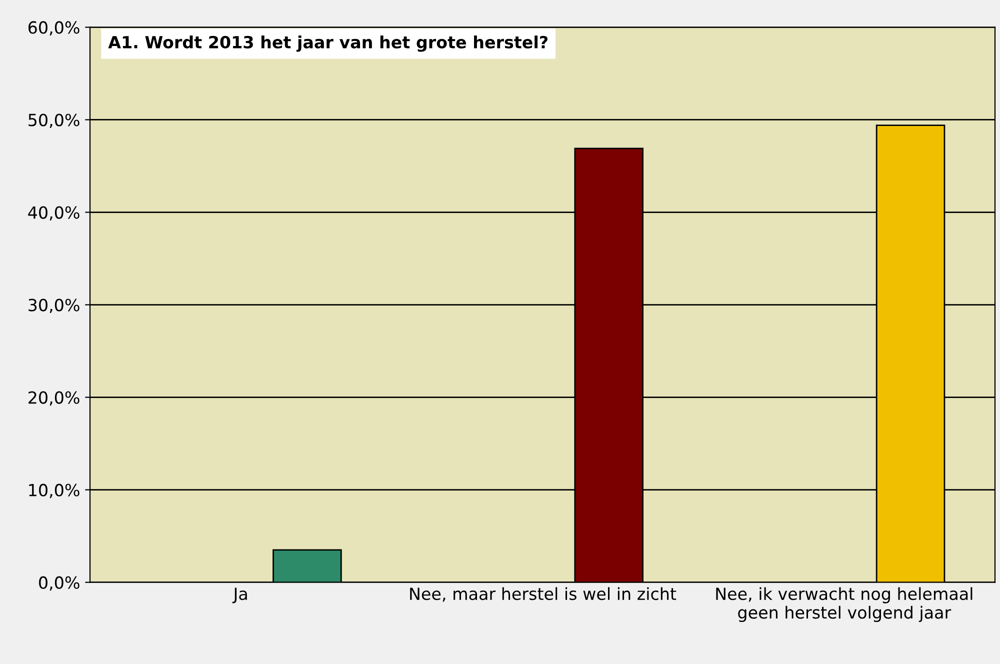 Image resolution: width=1000 pixels, height=664 pixels. I want to click on y-tick-label: 40,0%, so click(54, 213).